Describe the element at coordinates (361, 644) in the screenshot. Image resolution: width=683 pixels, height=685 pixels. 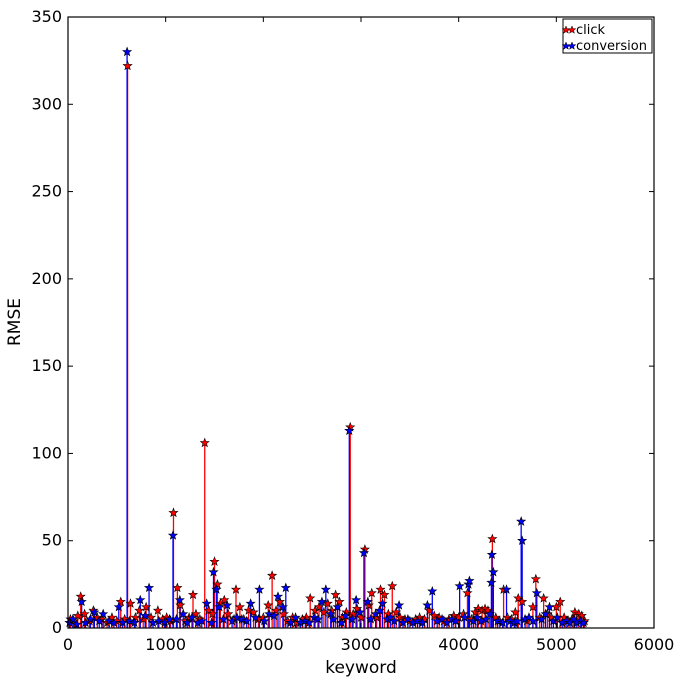
I see `x-tick-label: 3000` at that location.